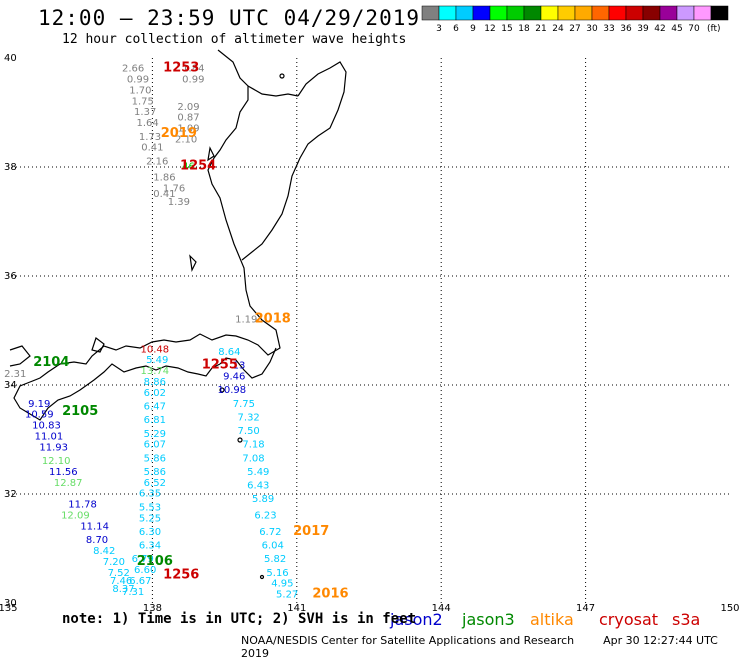 The width and height of the screenshot is (740, 660). What do you see at coordinates (277, 573) in the screenshot?
I see `wave-height-value: 5.16` at bounding box center [277, 573].